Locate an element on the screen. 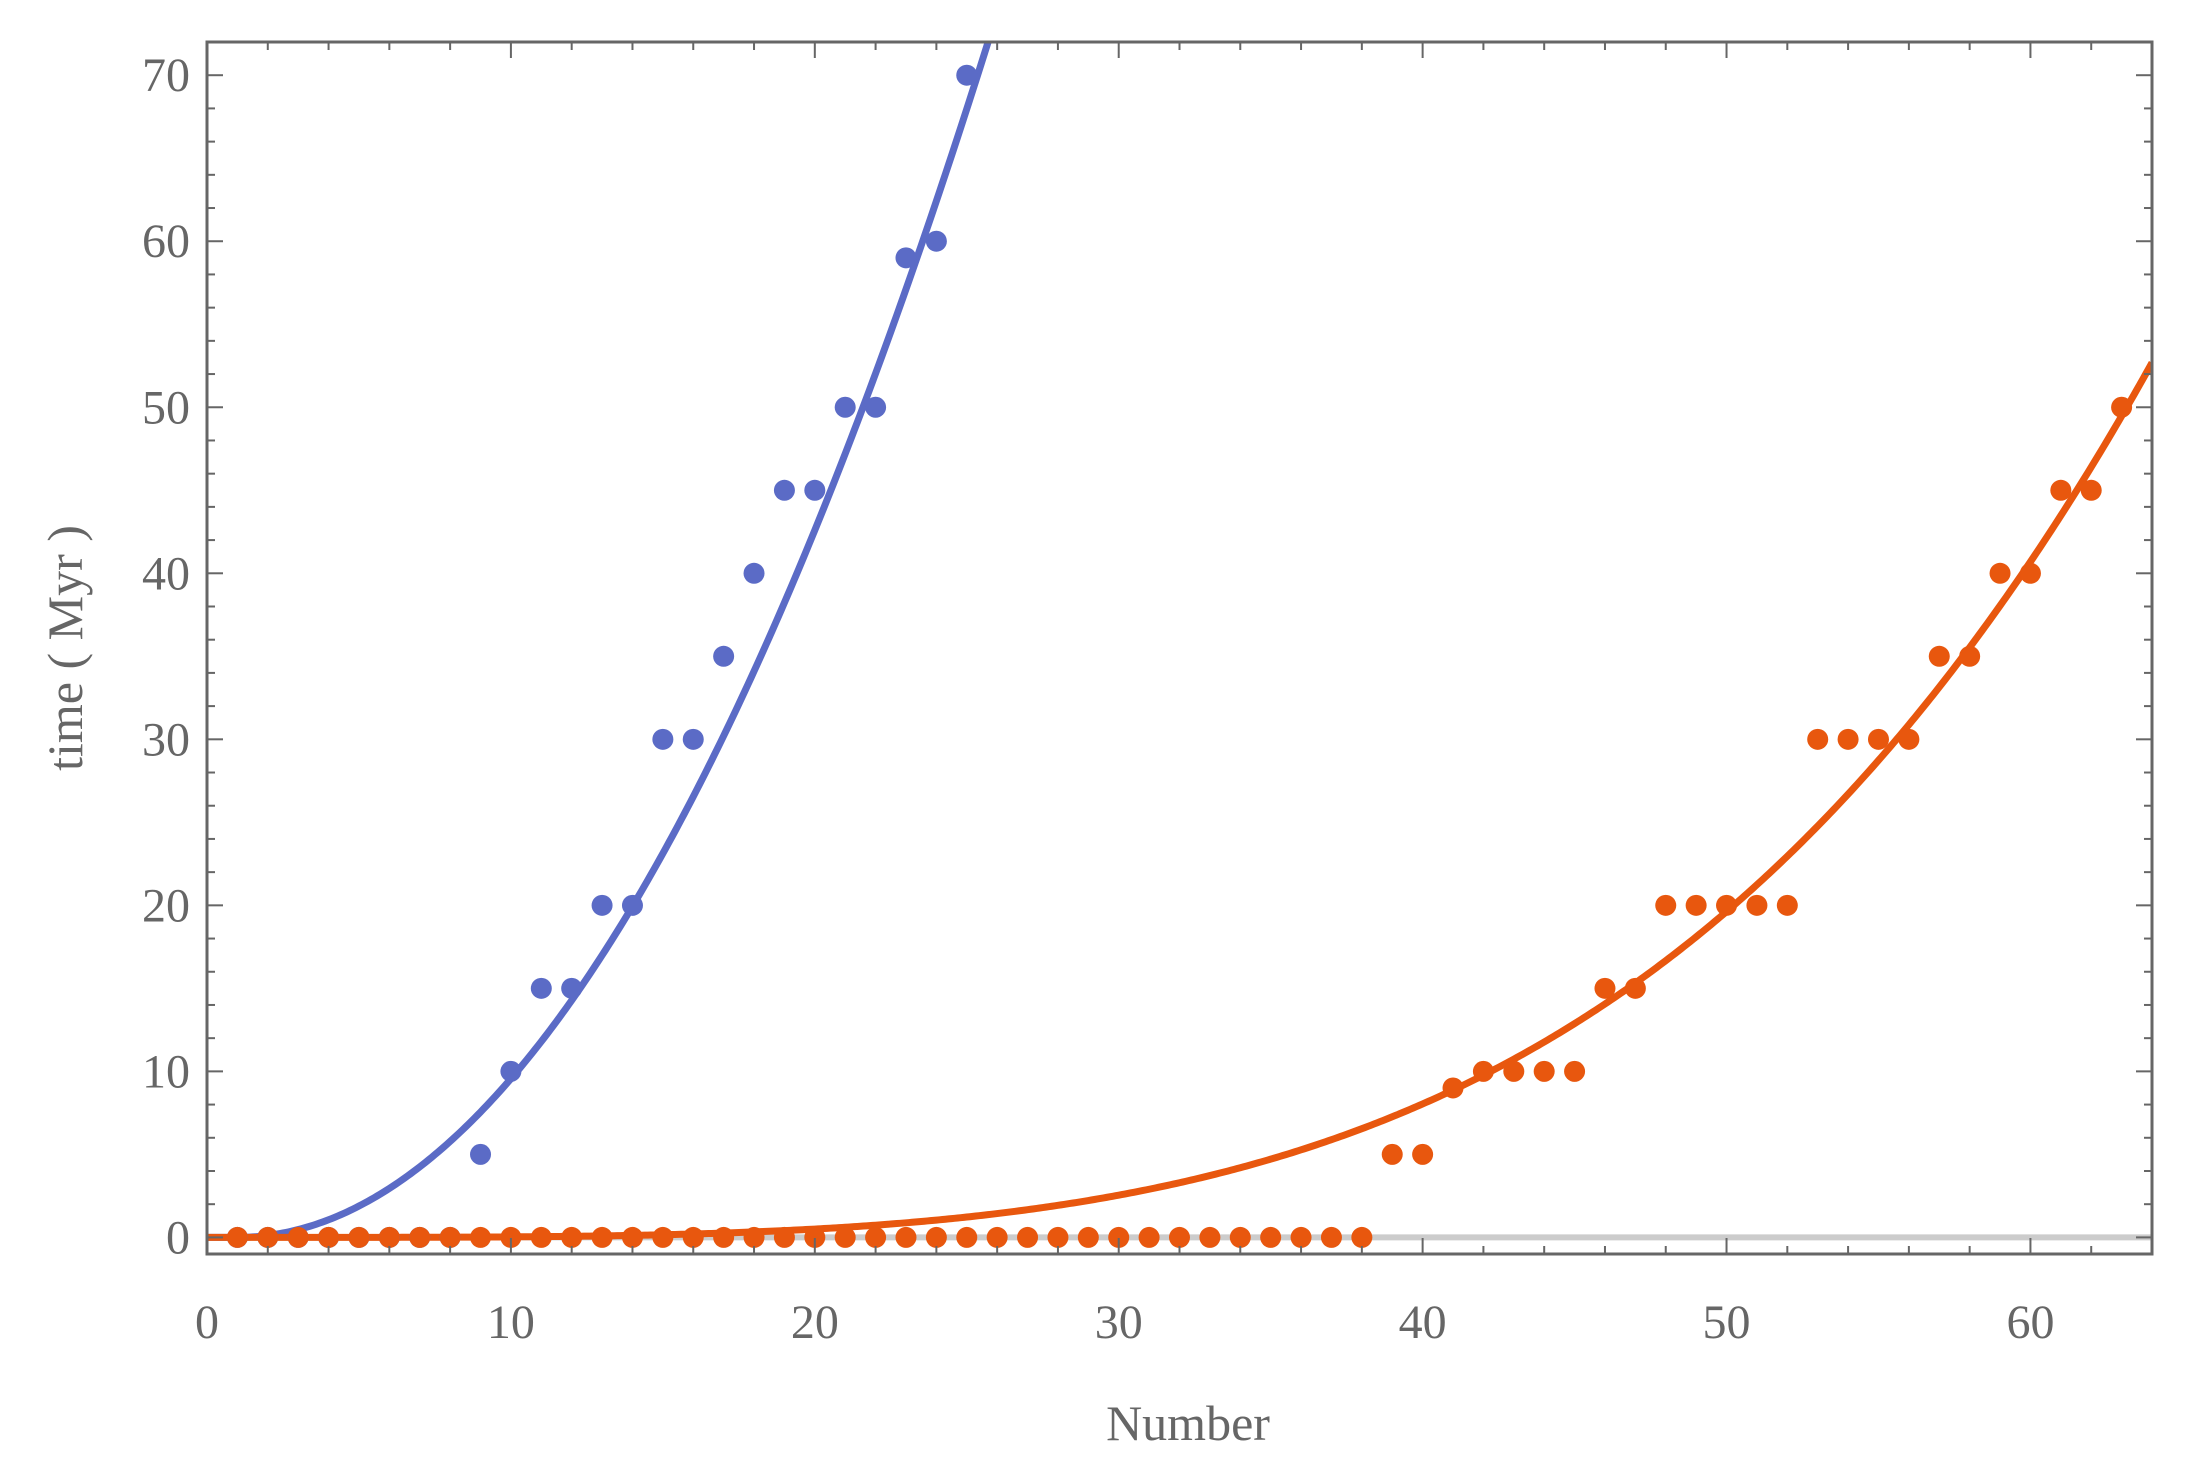  x-axis-label: Number is located at coordinates (1188, 1423).